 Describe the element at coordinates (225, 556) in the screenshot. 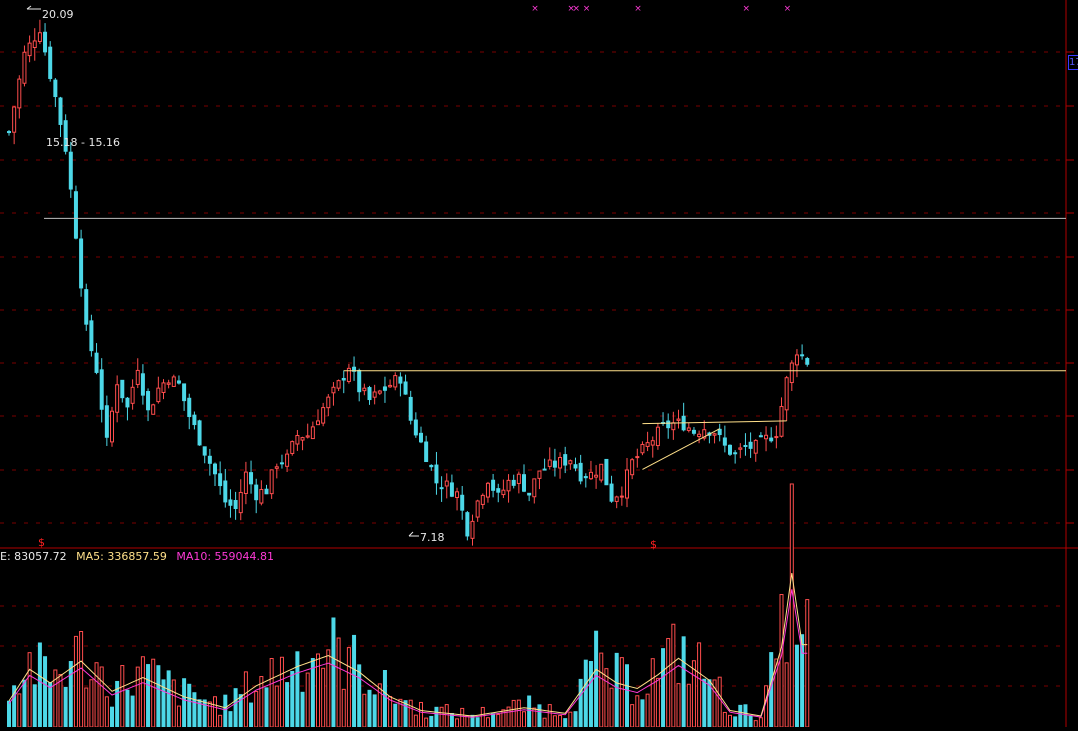

I see `volume-ma10-value: MA10: 559044.81` at that location.